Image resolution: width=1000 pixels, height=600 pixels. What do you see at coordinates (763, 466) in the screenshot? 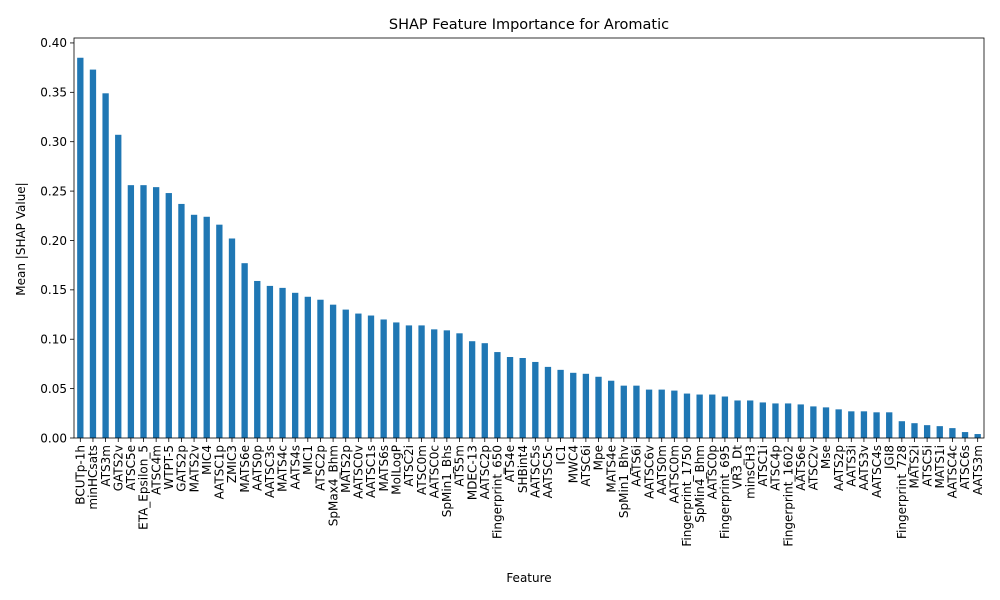
I see `x-tick-label: ATSC1i` at bounding box center [763, 466].